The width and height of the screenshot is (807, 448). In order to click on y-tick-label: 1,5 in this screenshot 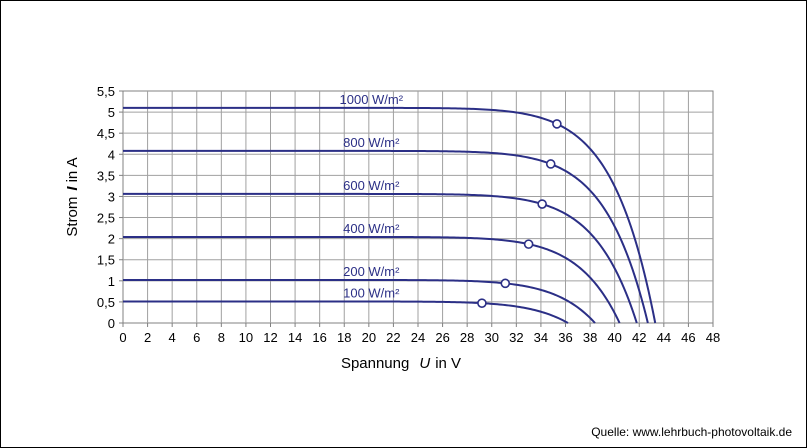, I will do `click(106, 260)`.